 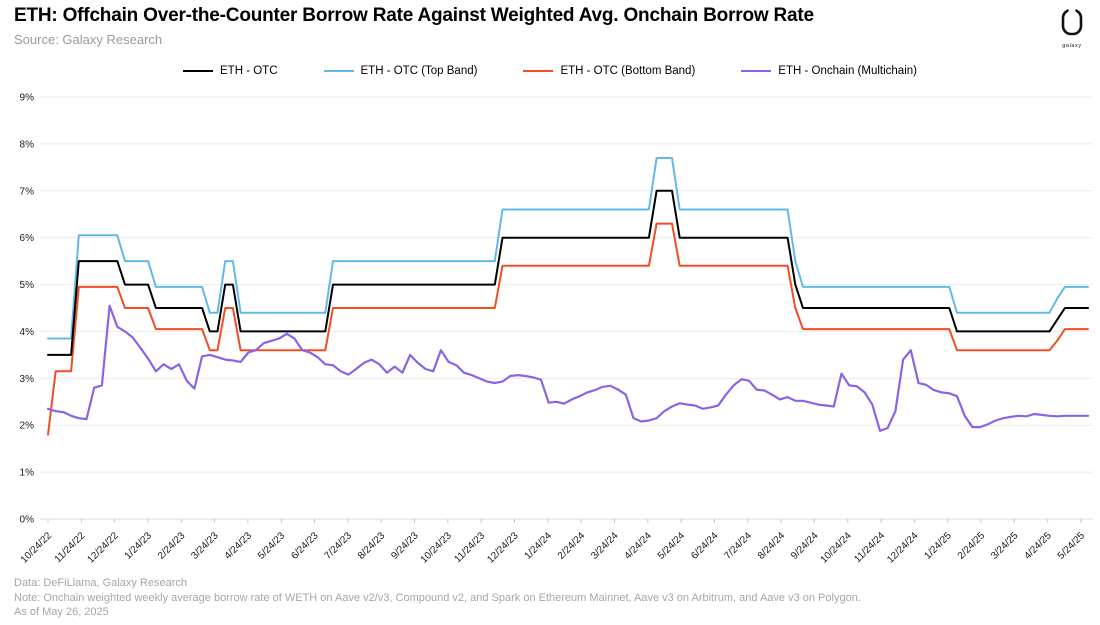 What do you see at coordinates (437, 548) in the screenshot?
I see `x-axis-tick-label: 10/24/23` at bounding box center [437, 548].